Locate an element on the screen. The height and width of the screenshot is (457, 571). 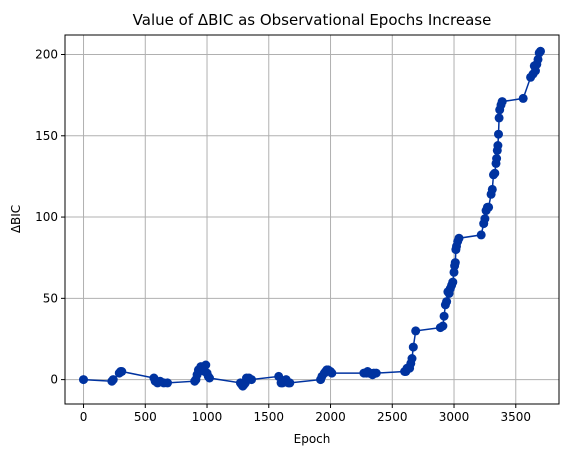
x-tick-label: 2500 is located at coordinates (392, 417).